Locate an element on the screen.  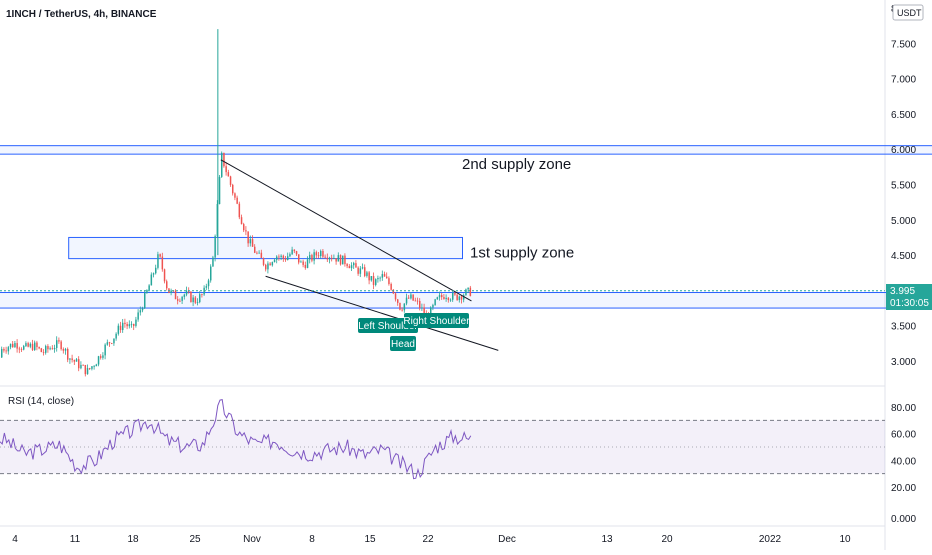
trendline is located at coordinates (382, 313).